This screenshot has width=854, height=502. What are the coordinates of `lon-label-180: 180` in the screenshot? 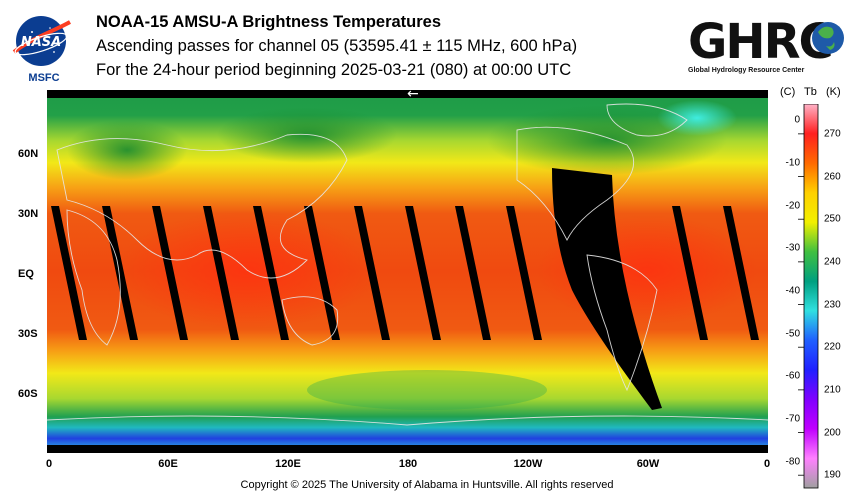 It's located at (408, 464).